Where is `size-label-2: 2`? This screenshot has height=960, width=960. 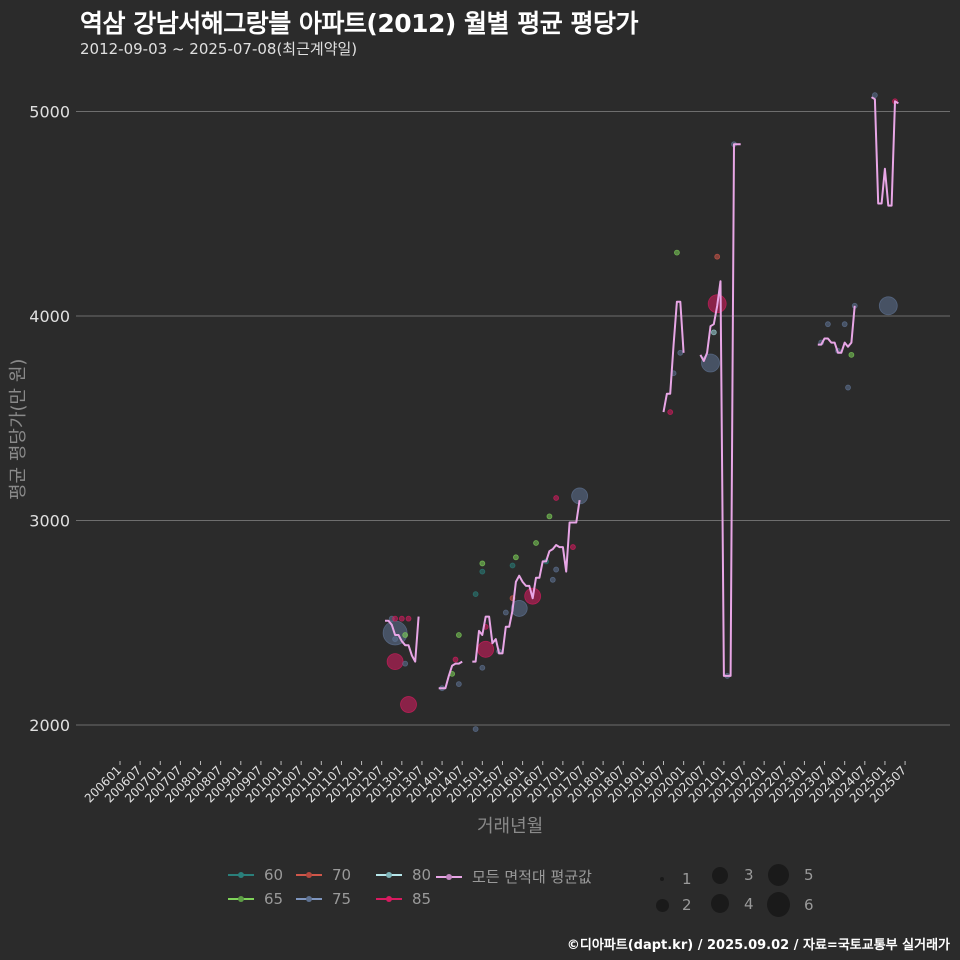 size-label-2: 2 is located at coordinates (687, 905).